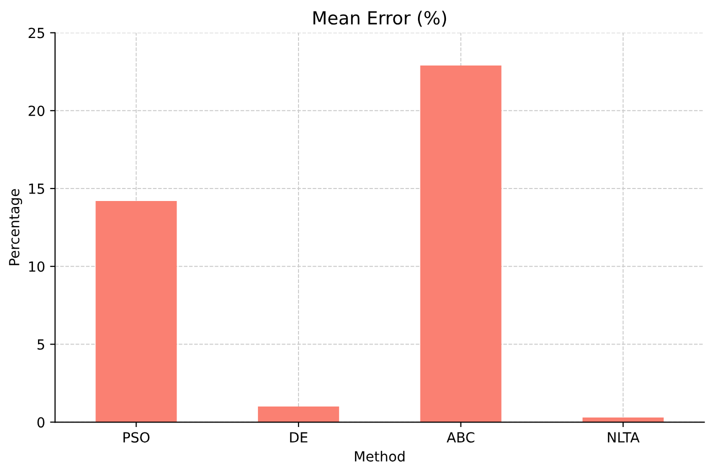  What do you see at coordinates (36, 111) in the screenshot?
I see `y-tick-label: 20` at bounding box center [36, 111].